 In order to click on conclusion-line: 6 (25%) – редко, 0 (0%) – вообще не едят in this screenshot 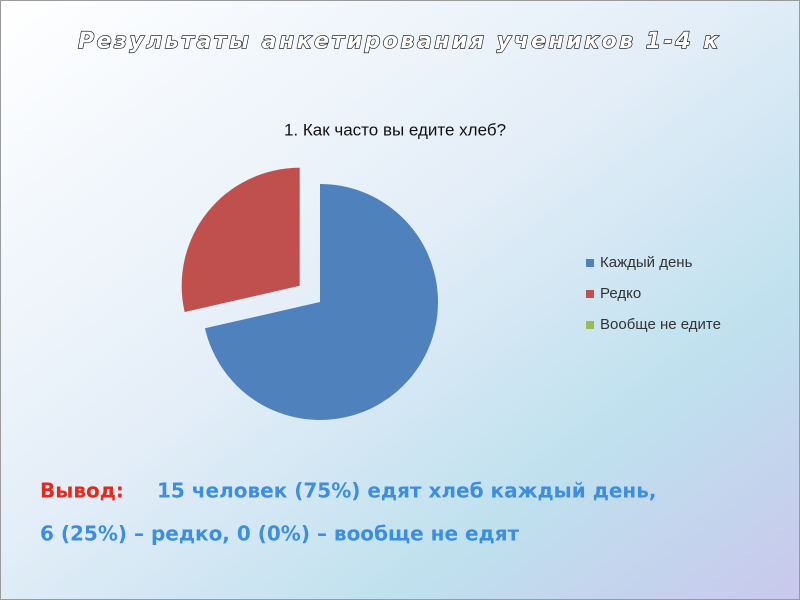, I will do `click(280, 534)`.